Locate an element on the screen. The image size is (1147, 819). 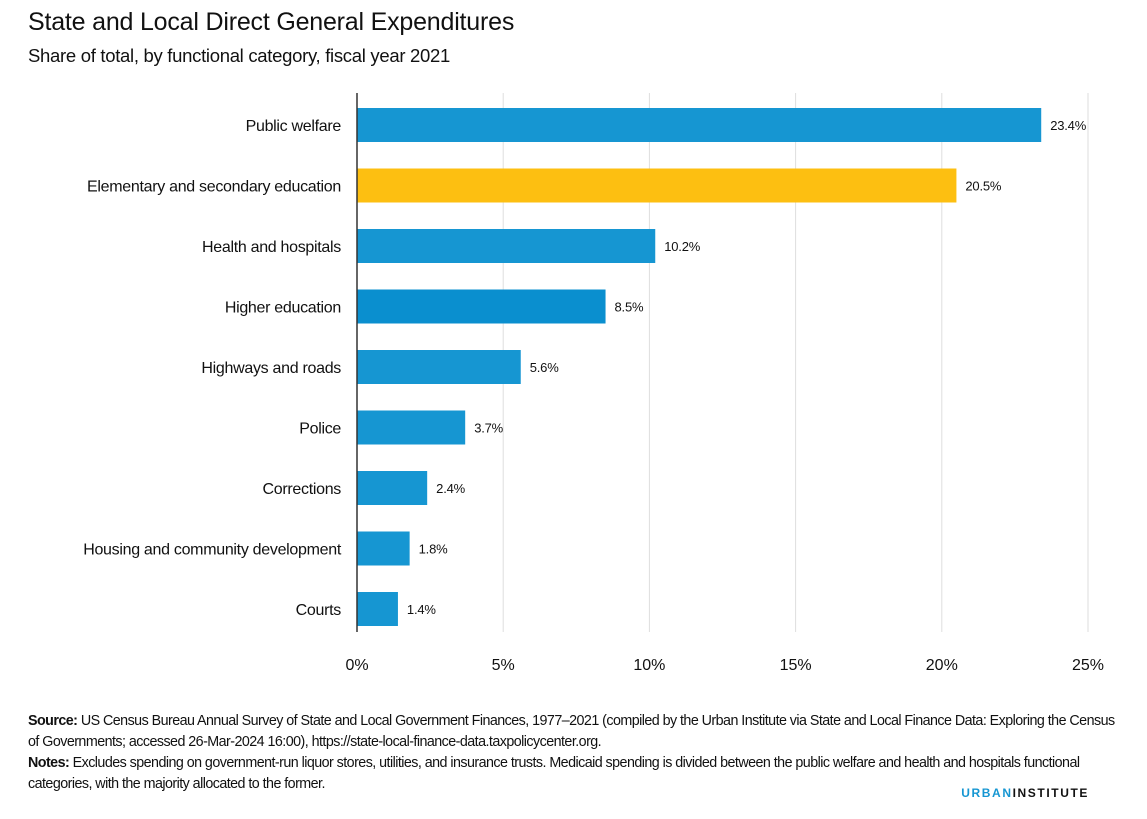
category-label: Highways and roads is located at coordinates (271, 368).